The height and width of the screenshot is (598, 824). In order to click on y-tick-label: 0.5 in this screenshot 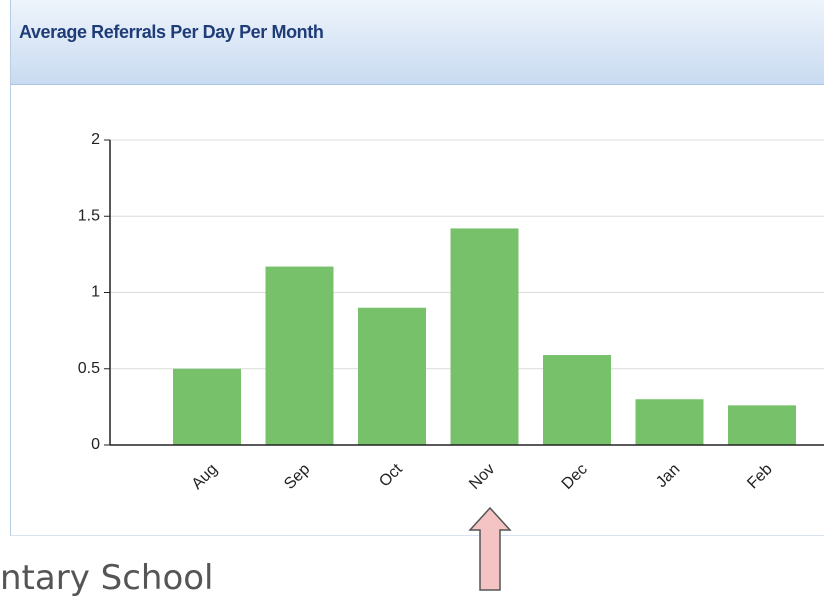, I will do `click(89, 368)`.